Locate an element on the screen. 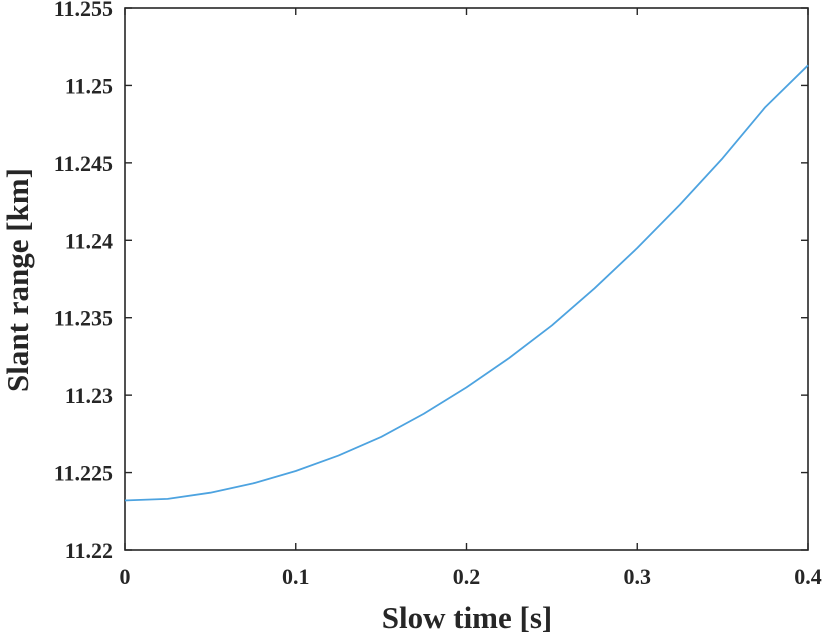  y-tick-label: 11.225 is located at coordinates (83, 473).